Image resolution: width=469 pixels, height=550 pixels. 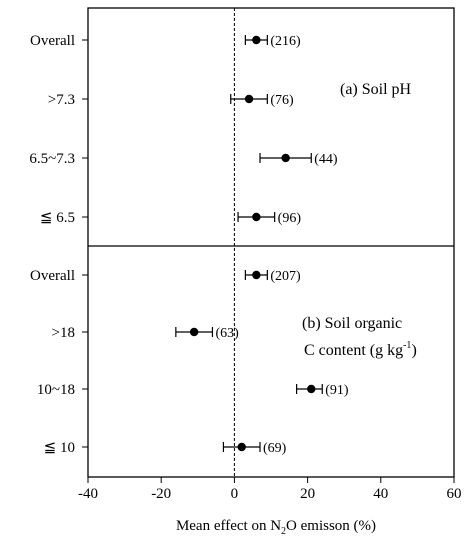 What do you see at coordinates (326, 159) in the screenshot?
I see `sample-size-label: (44)` at bounding box center [326, 159].